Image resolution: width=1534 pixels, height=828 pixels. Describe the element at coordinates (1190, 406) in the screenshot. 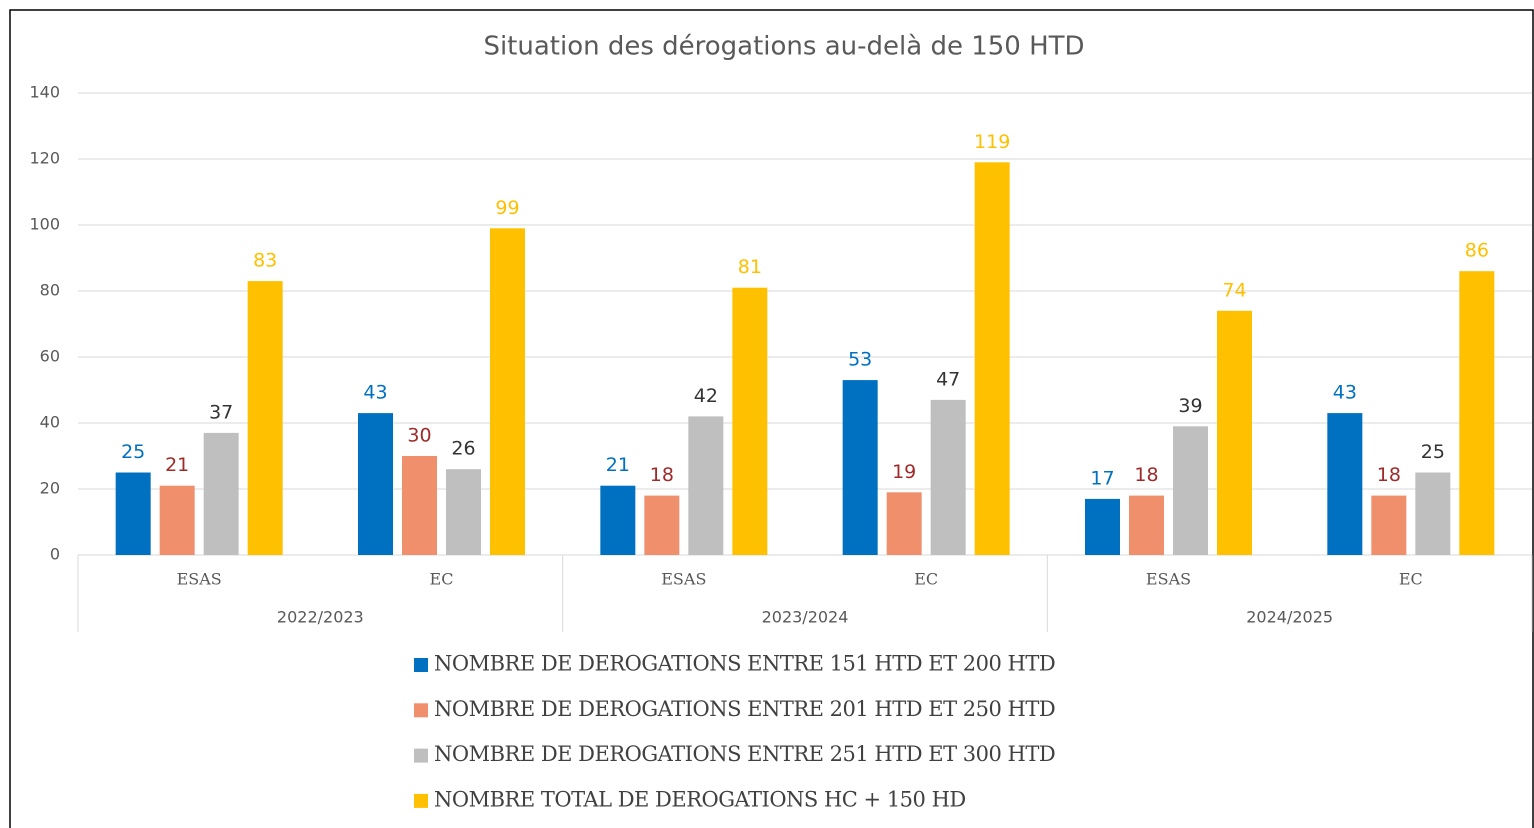

I see `data-label: 39` at that location.